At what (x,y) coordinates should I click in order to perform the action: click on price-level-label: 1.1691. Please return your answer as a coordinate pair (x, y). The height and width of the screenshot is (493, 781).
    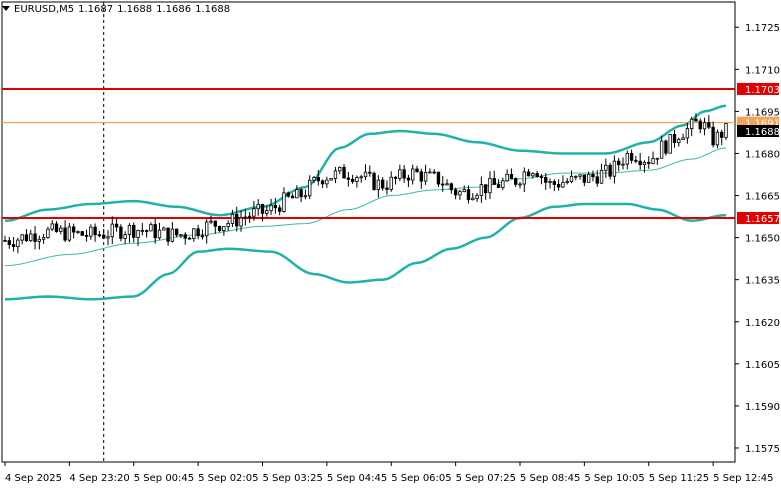
    Looking at the image, I should click on (762, 124).